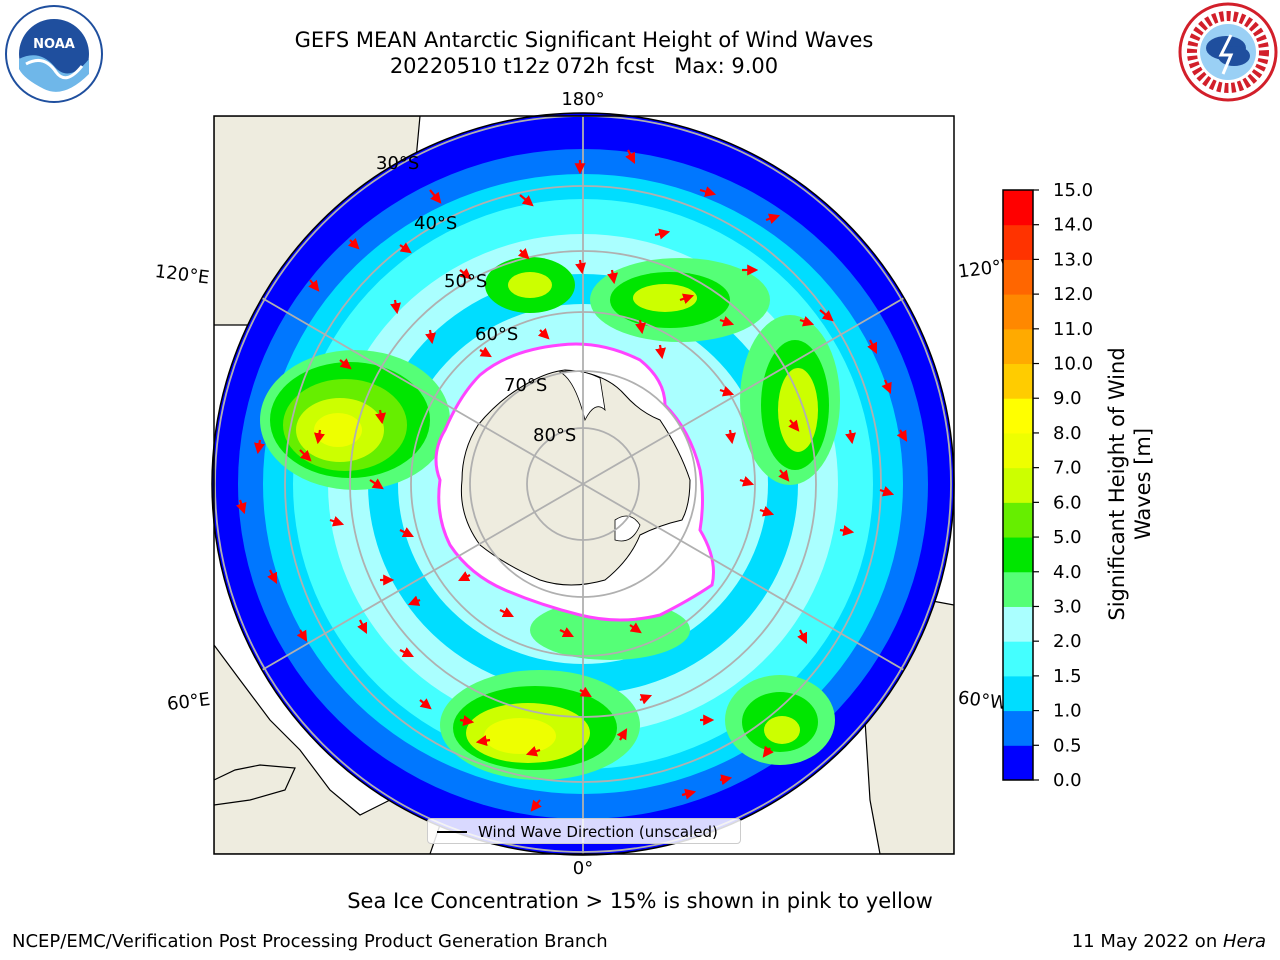 The width and height of the screenshot is (1280, 960). I want to click on colorbar-border, so click(1018, 485).